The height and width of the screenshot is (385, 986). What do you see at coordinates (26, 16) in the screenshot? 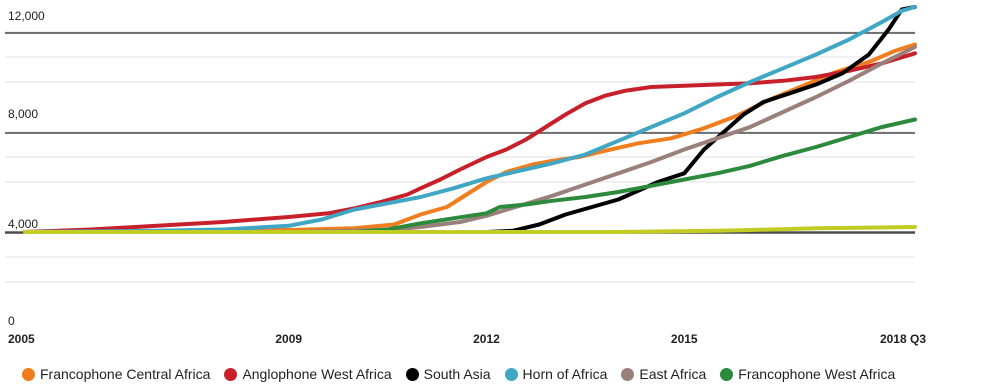
I see `y-tick-label: 12,000` at bounding box center [26, 16].